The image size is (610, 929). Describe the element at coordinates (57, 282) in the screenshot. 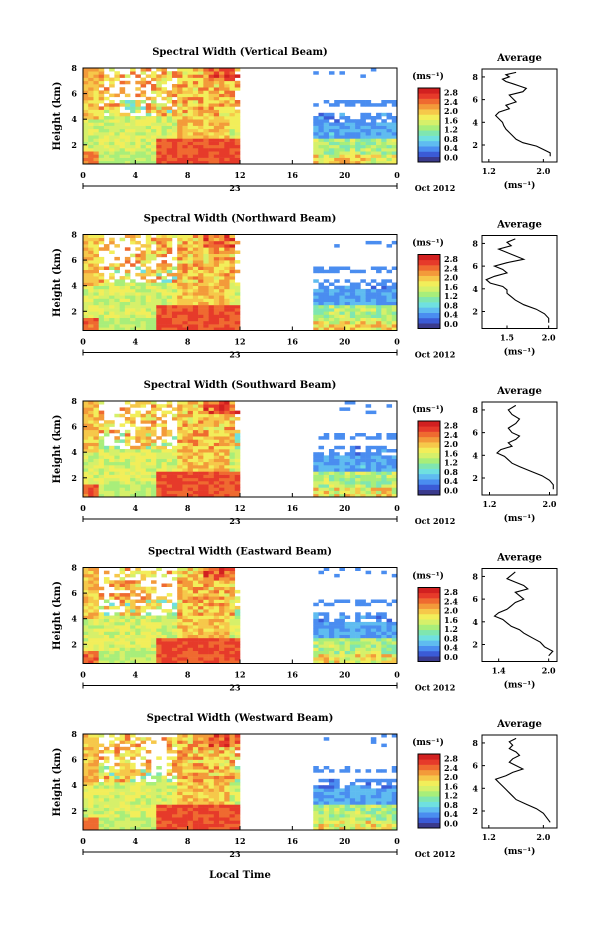

I see `y-axis-label: Height (km)` at that location.